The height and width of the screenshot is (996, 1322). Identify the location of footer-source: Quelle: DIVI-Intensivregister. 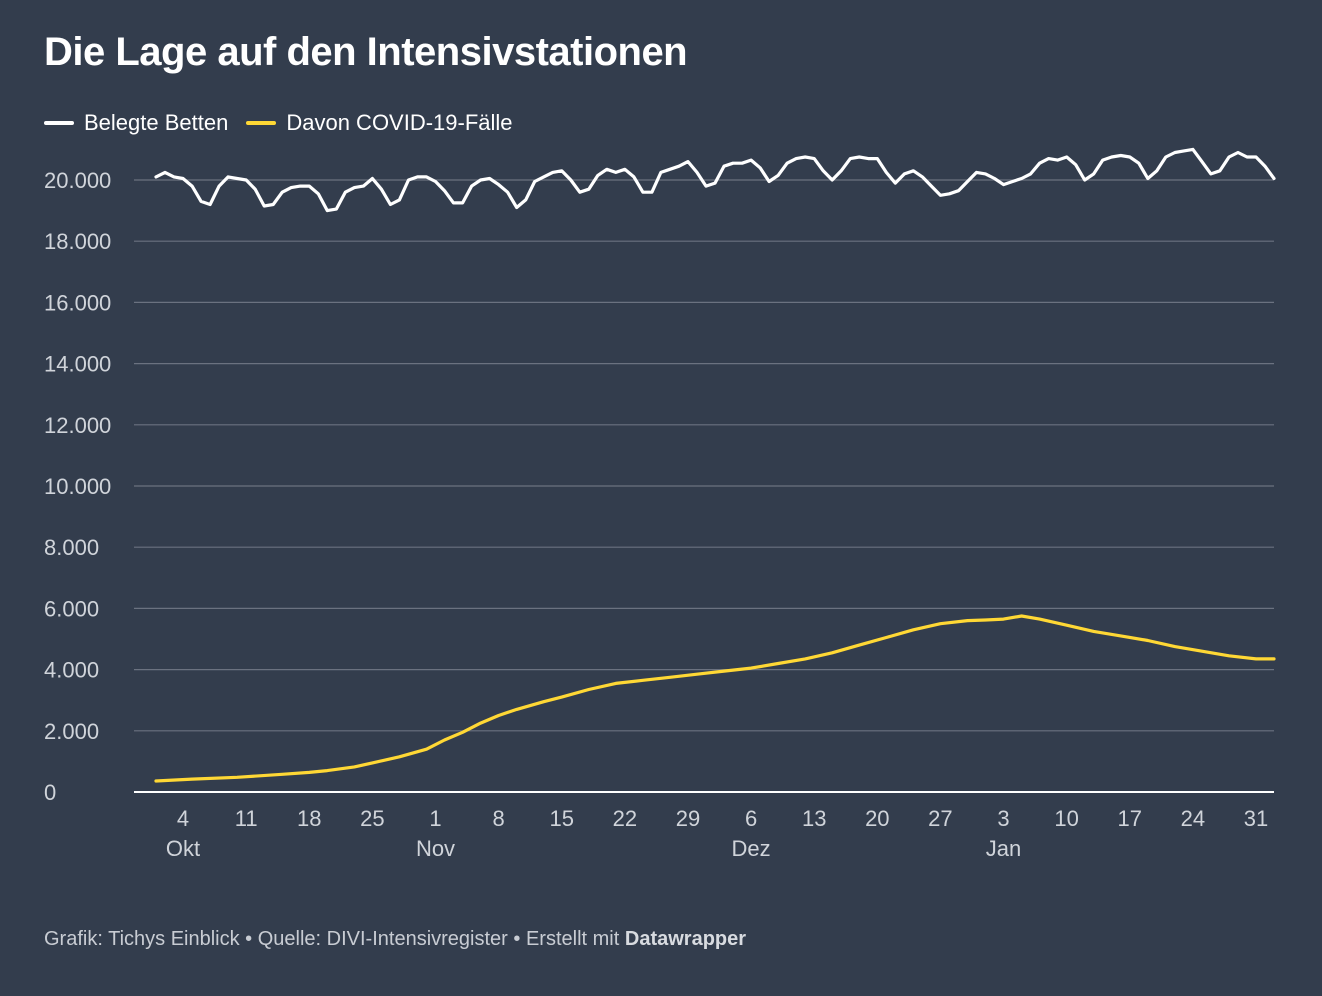
(382, 939).